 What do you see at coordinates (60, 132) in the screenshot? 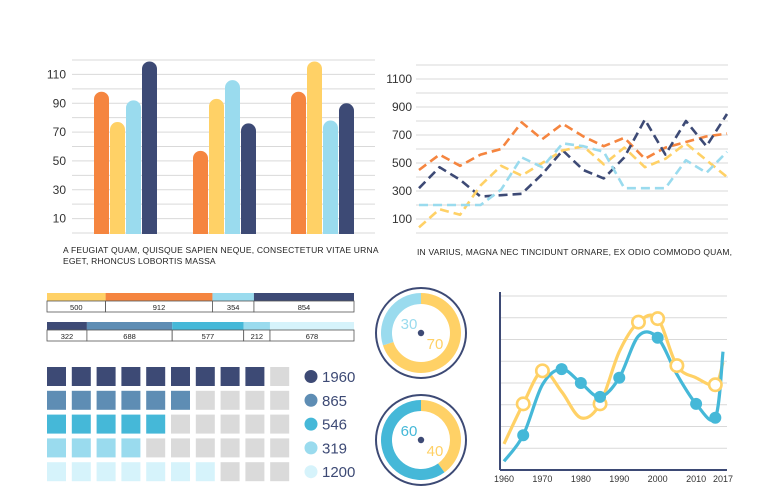
I see `y-tick-label: 70` at bounding box center [60, 132].